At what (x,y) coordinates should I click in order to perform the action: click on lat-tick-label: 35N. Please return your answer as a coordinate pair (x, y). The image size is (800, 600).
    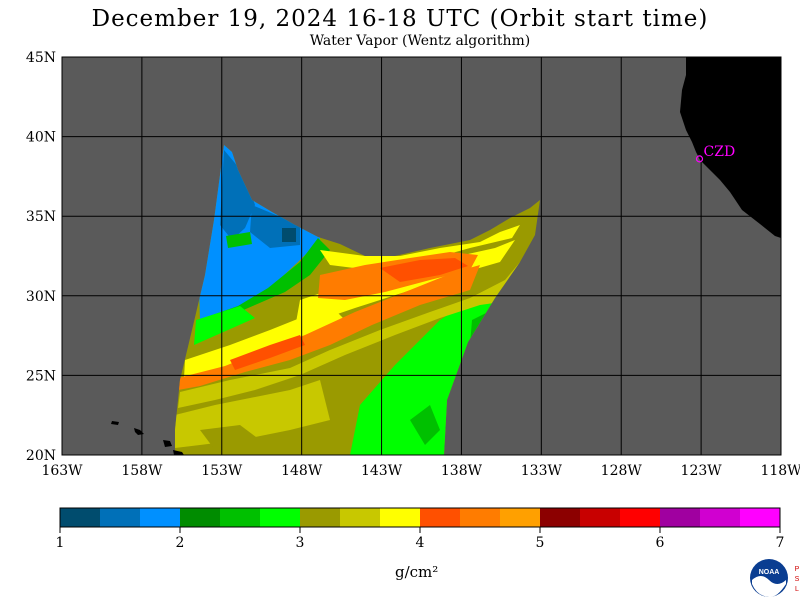
    Looking at the image, I should click on (41, 217).